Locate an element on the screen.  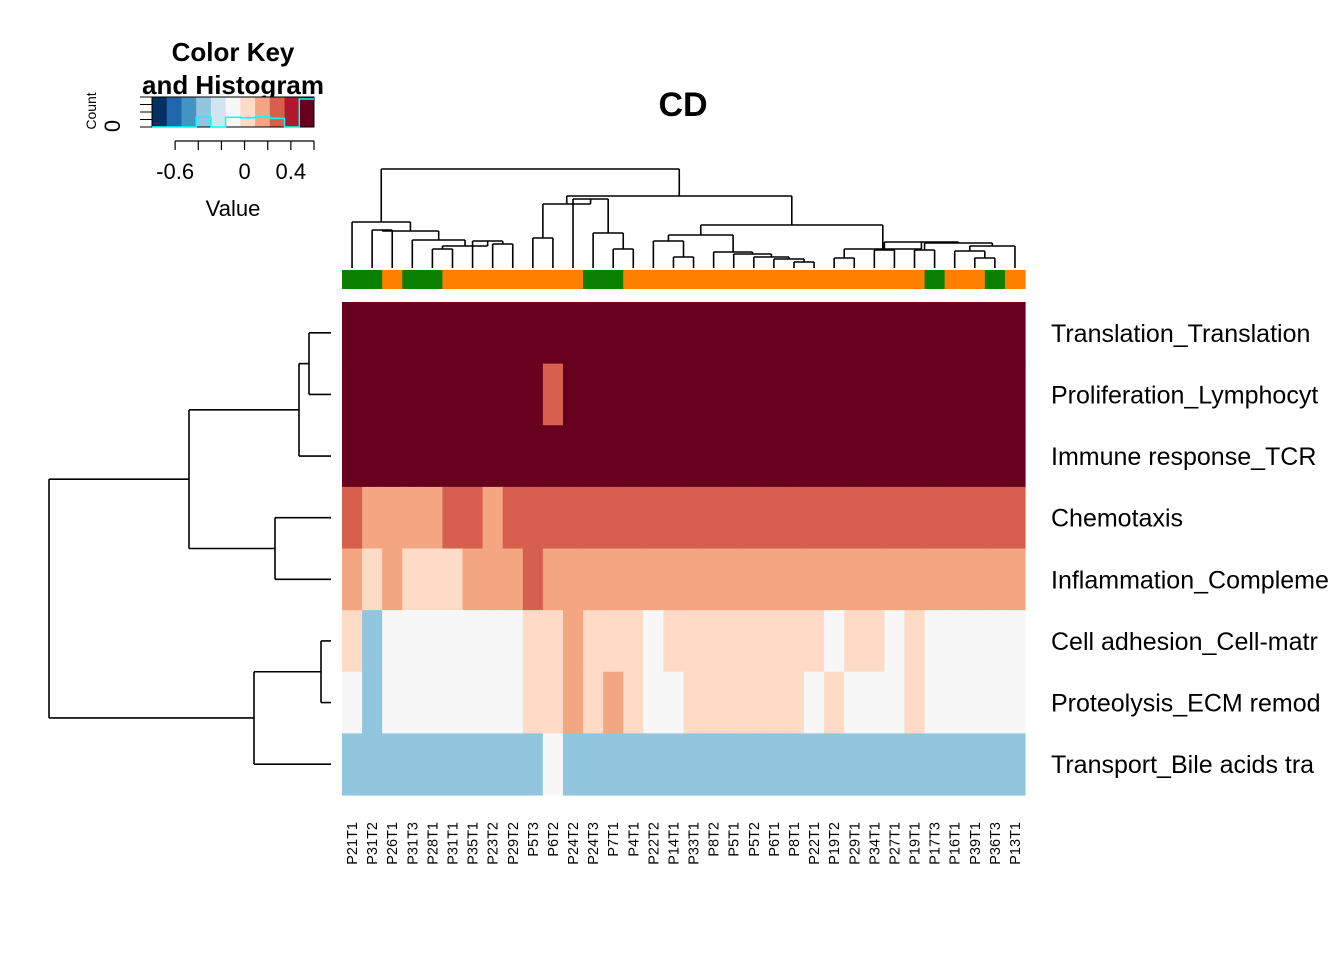
color-key-xlabel: Value is located at coordinates (233, 208).